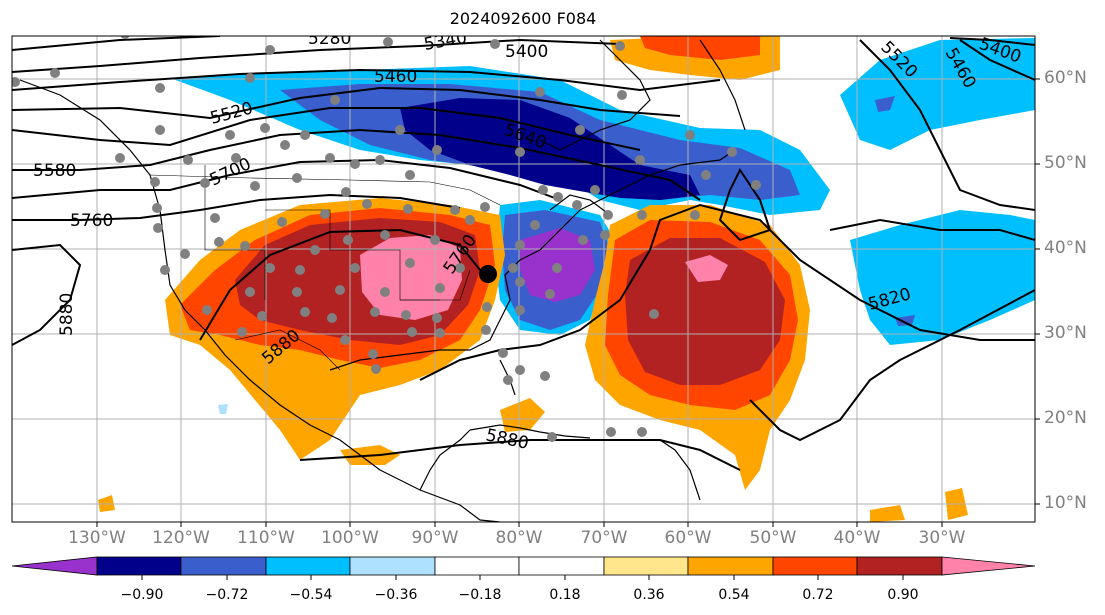  What do you see at coordinates (649, 595) in the screenshot?
I see `colorbar-tick-label: 0.36` at bounding box center [649, 595].